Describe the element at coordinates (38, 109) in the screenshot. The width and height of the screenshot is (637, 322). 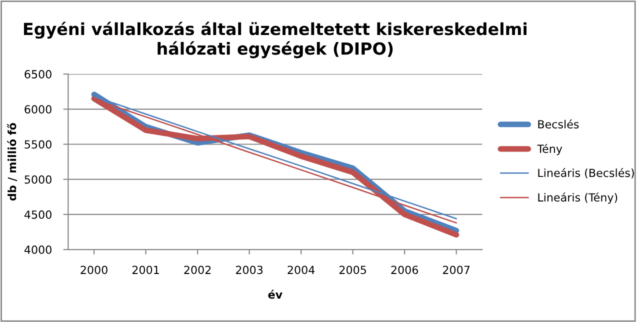
I see `y-tick-label: 6000` at that location.